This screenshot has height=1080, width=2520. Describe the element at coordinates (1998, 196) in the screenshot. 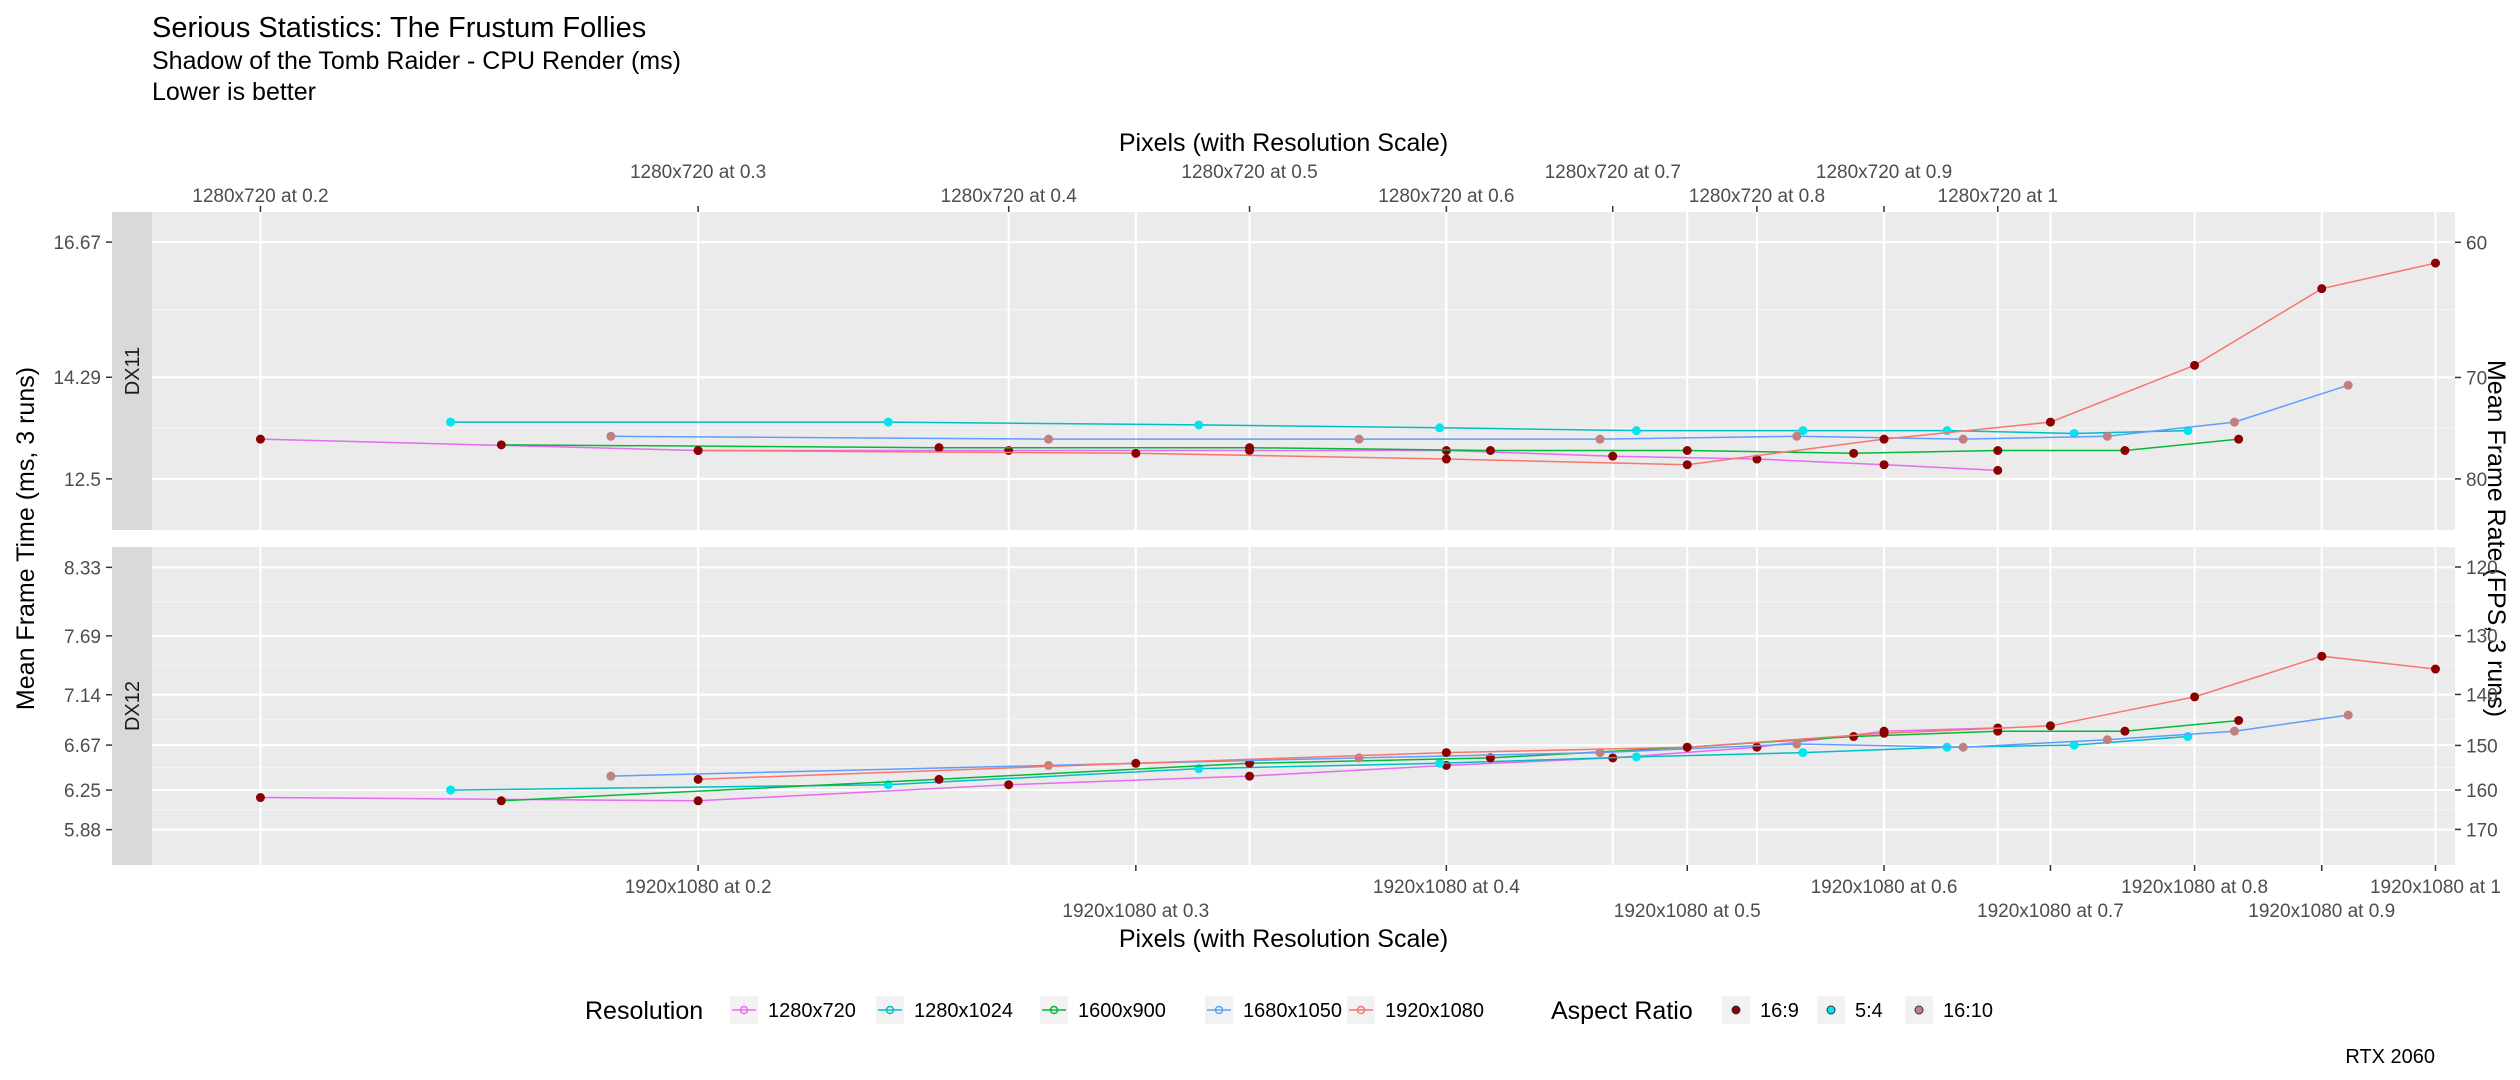

I see `top-x-tick-label: 1280x720 at 1` at that location.